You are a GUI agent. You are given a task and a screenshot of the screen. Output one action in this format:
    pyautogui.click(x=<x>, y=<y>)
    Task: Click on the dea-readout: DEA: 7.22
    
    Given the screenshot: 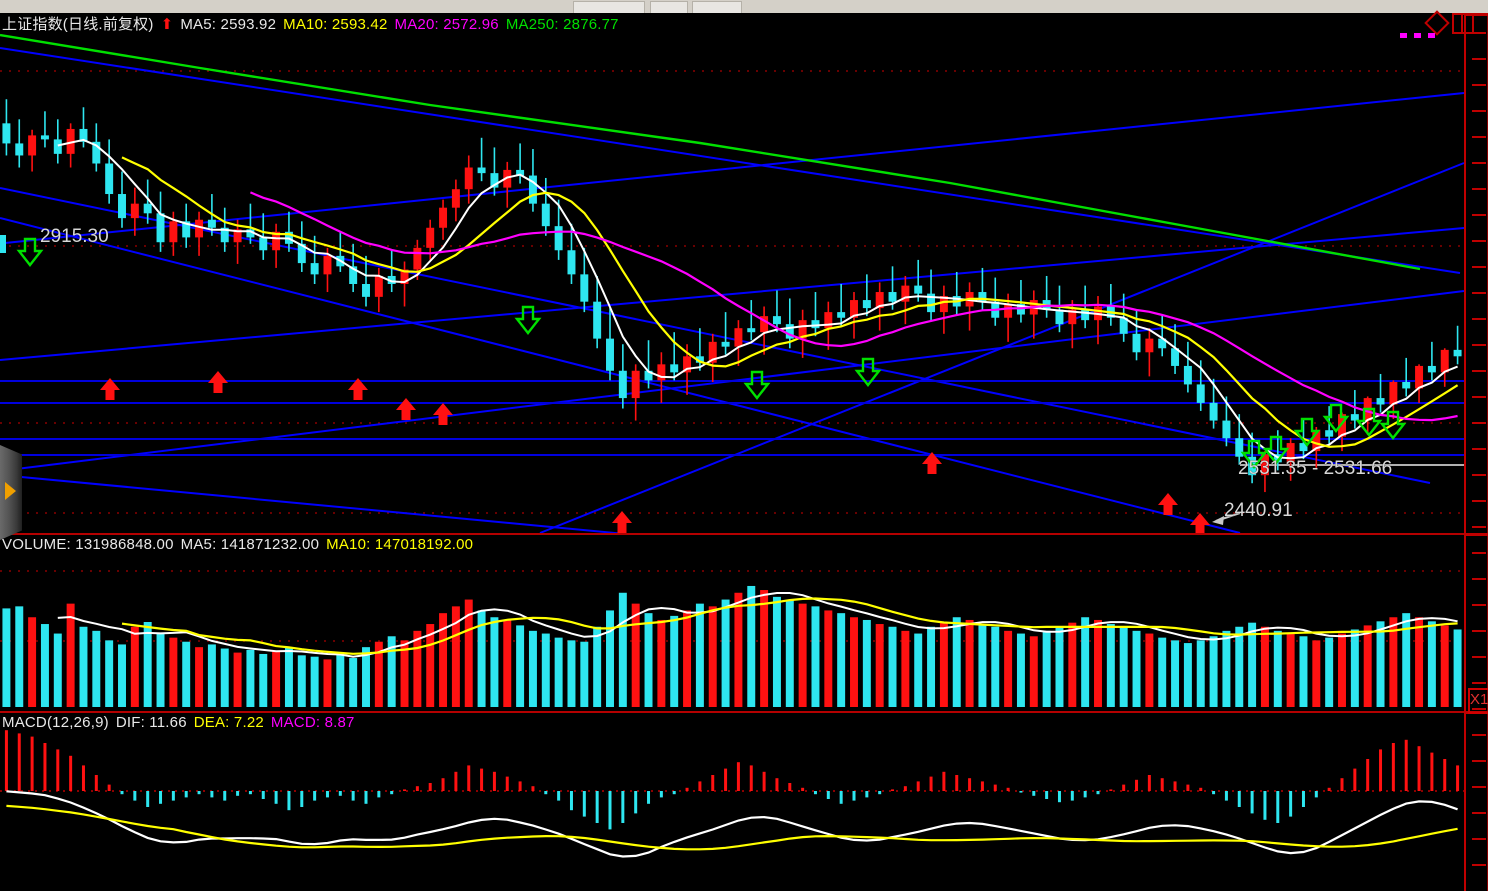 What is the action you would take?
    pyautogui.click(x=228, y=722)
    